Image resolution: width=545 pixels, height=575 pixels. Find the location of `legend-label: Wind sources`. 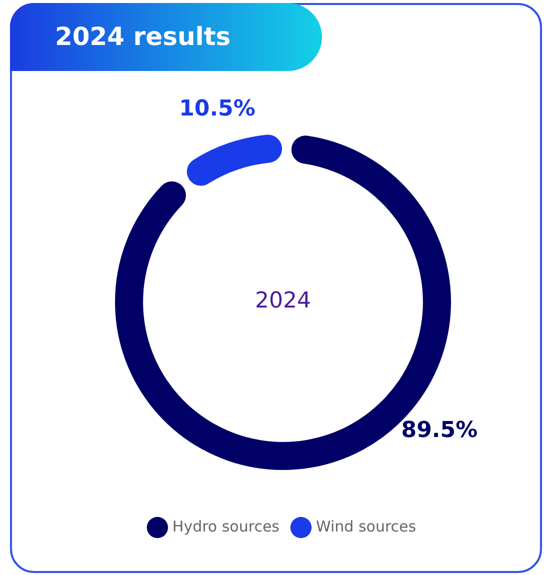

legend-label: Wind sources is located at coordinates (366, 526).